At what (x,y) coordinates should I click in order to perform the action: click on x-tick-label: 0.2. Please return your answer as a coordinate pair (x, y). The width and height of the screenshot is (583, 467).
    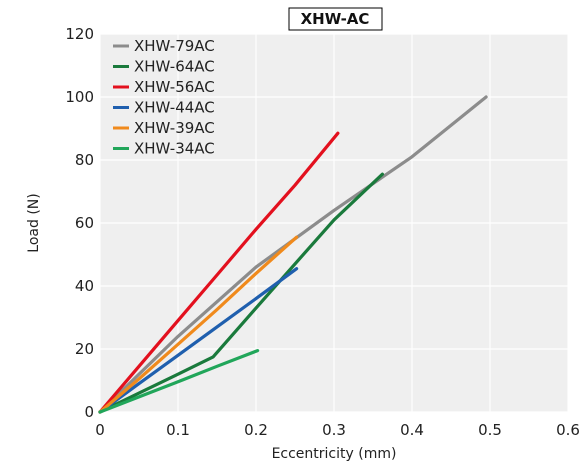
    Looking at the image, I should click on (256, 430).